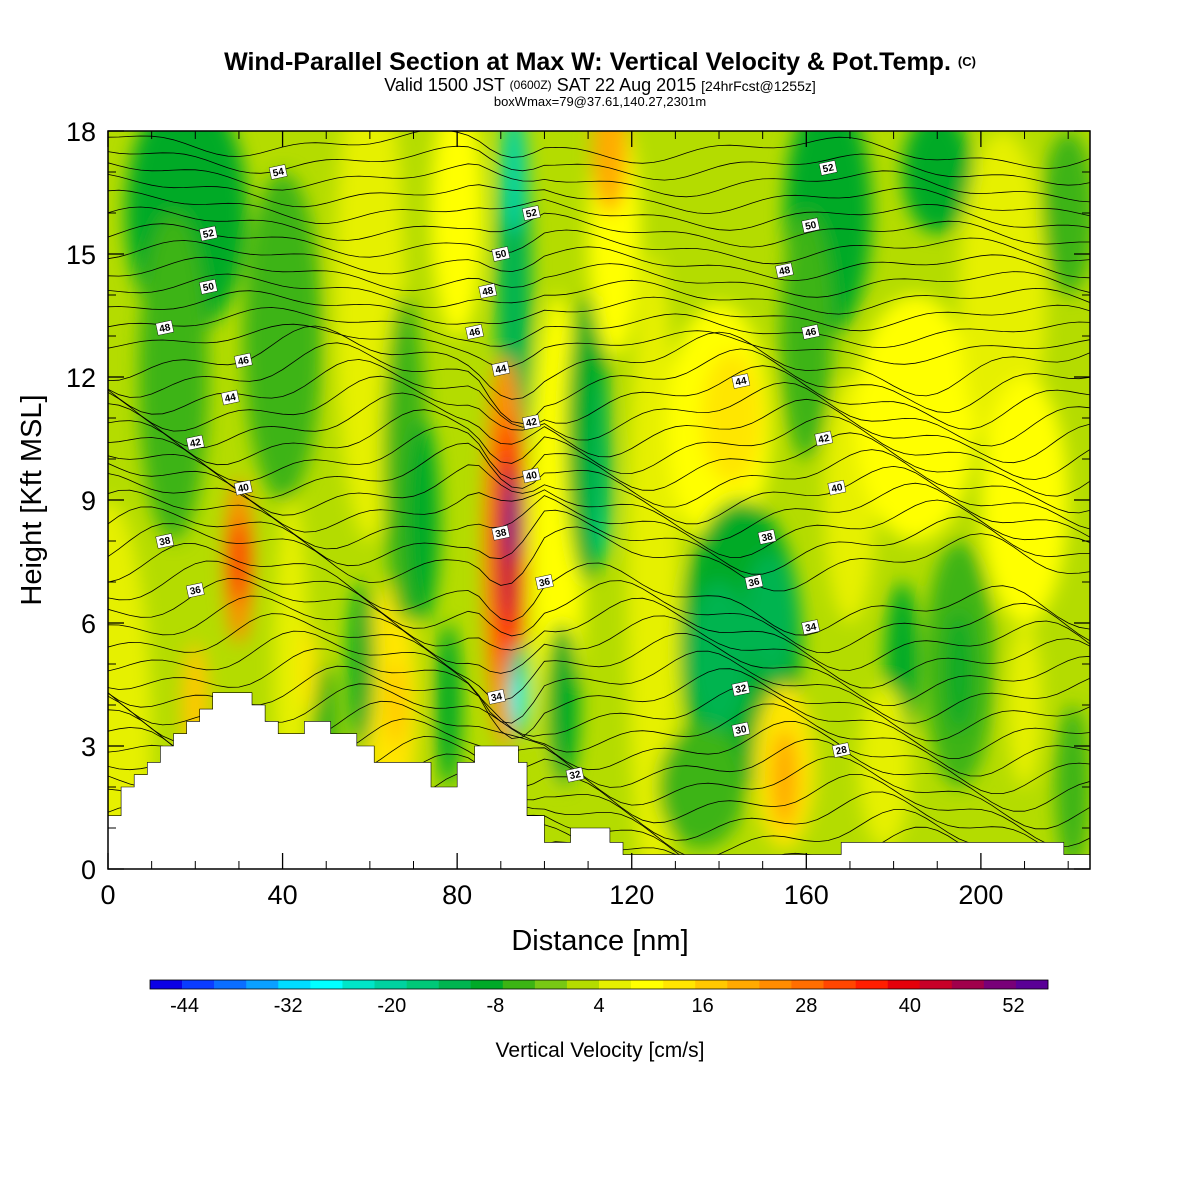 This screenshot has width=1200, height=1200. I want to click on x-tick-label: 160, so click(806, 895).